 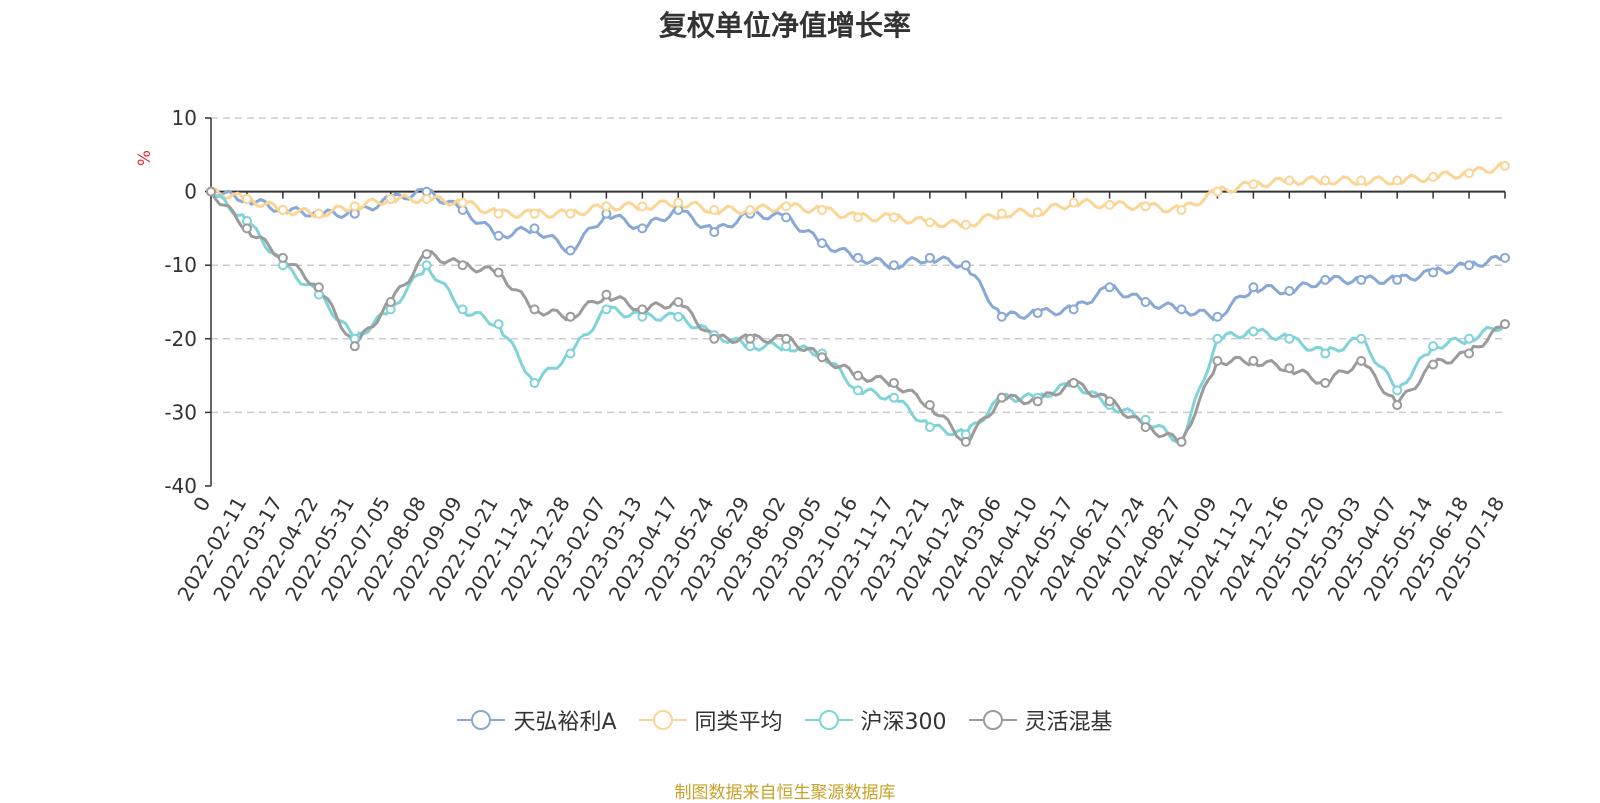 I want to click on chart-title: 复权单位净值增长率, so click(x=784, y=25).